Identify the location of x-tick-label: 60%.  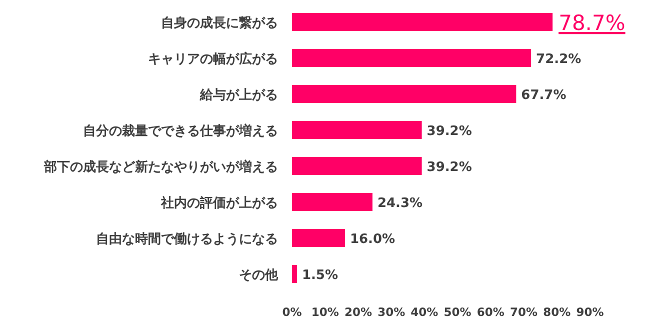
(490, 312).